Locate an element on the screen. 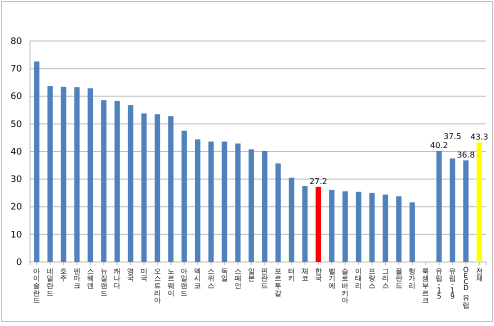 The image size is (494, 326). y-tick-label: 30 is located at coordinates (16, 180).